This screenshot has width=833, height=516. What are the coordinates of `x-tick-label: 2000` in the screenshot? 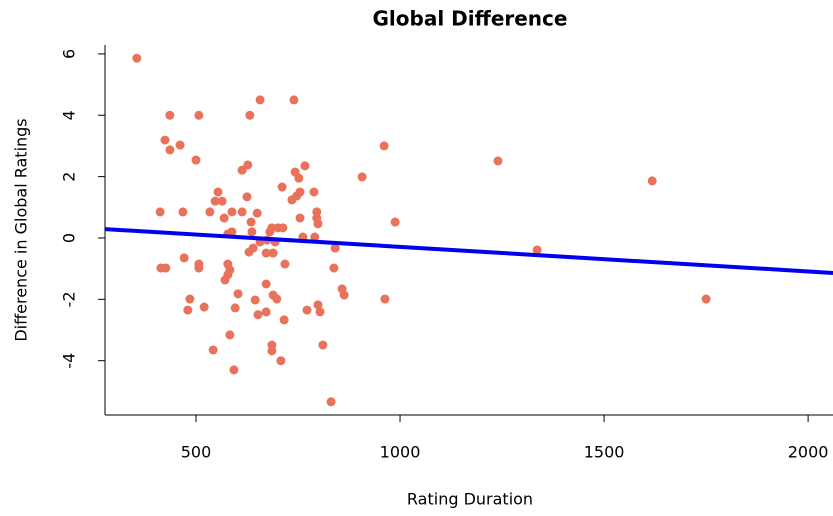 It's located at (808, 452).